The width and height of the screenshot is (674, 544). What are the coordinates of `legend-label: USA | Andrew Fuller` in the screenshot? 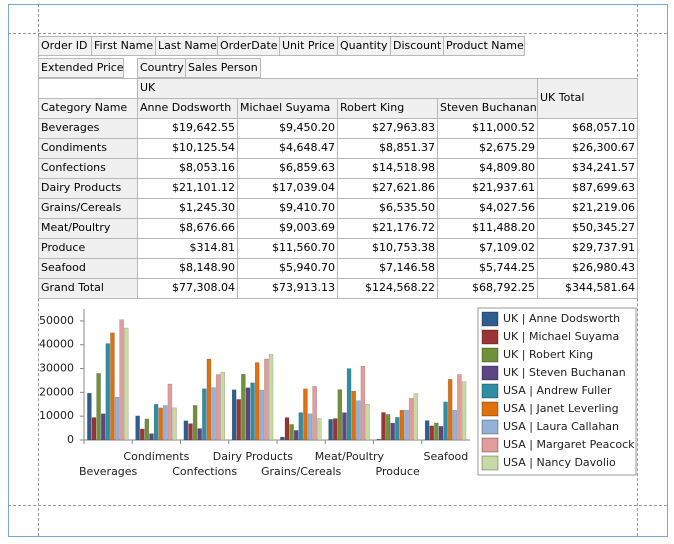 It's located at (557, 390).